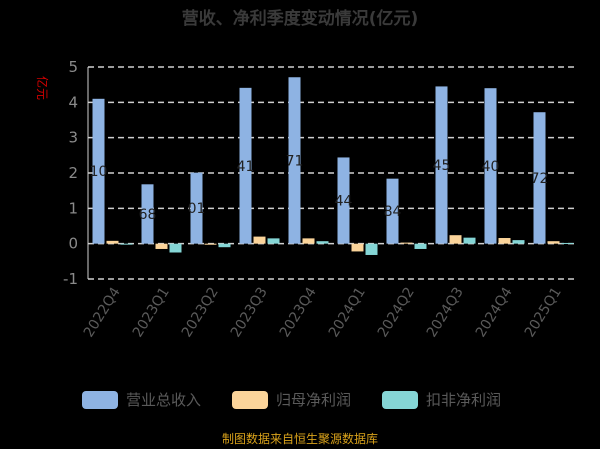 This screenshot has width=600, height=449. I want to click on data-label: 10, so click(99, 172).